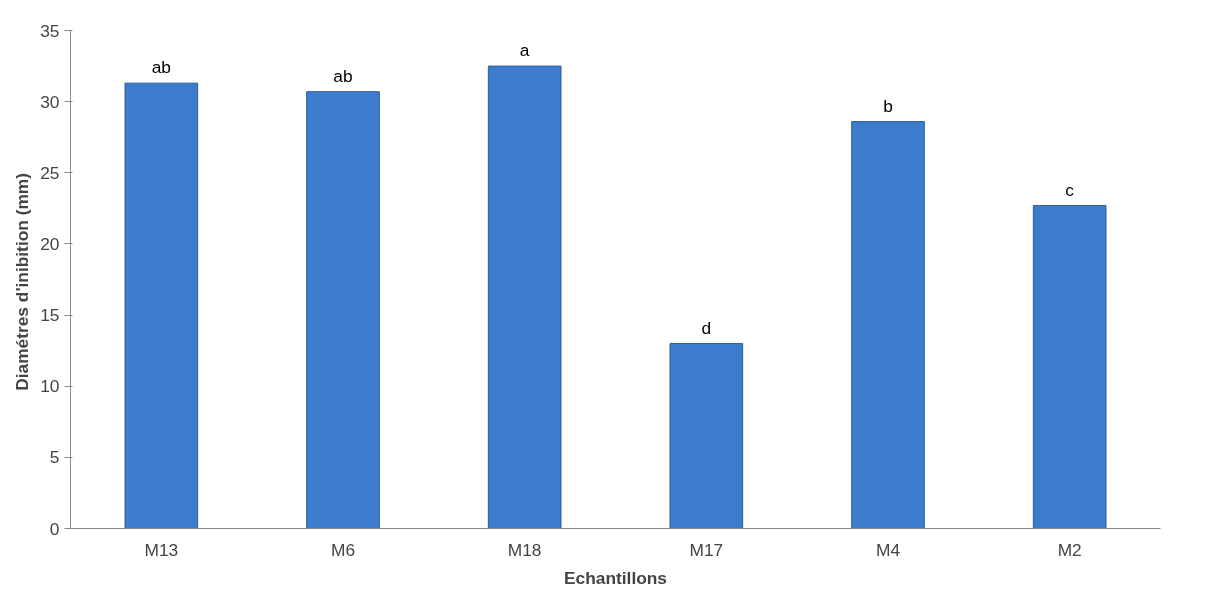  I want to click on y-tick-label: 30, so click(50, 101).